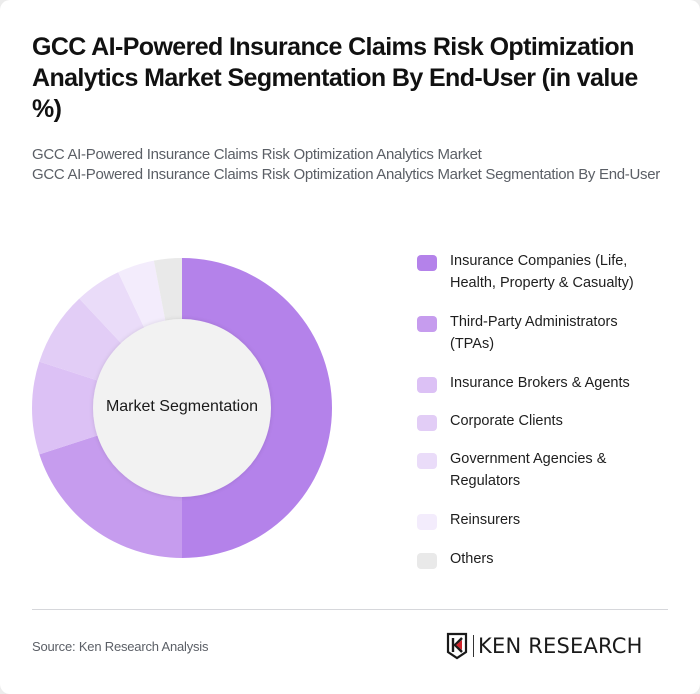 This screenshot has width=700, height=694. What do you see at coordinates (120, 646) in the screenshot?
I see `source-note: Source: Ken Research Analysis` at bounding box center [120, 646].